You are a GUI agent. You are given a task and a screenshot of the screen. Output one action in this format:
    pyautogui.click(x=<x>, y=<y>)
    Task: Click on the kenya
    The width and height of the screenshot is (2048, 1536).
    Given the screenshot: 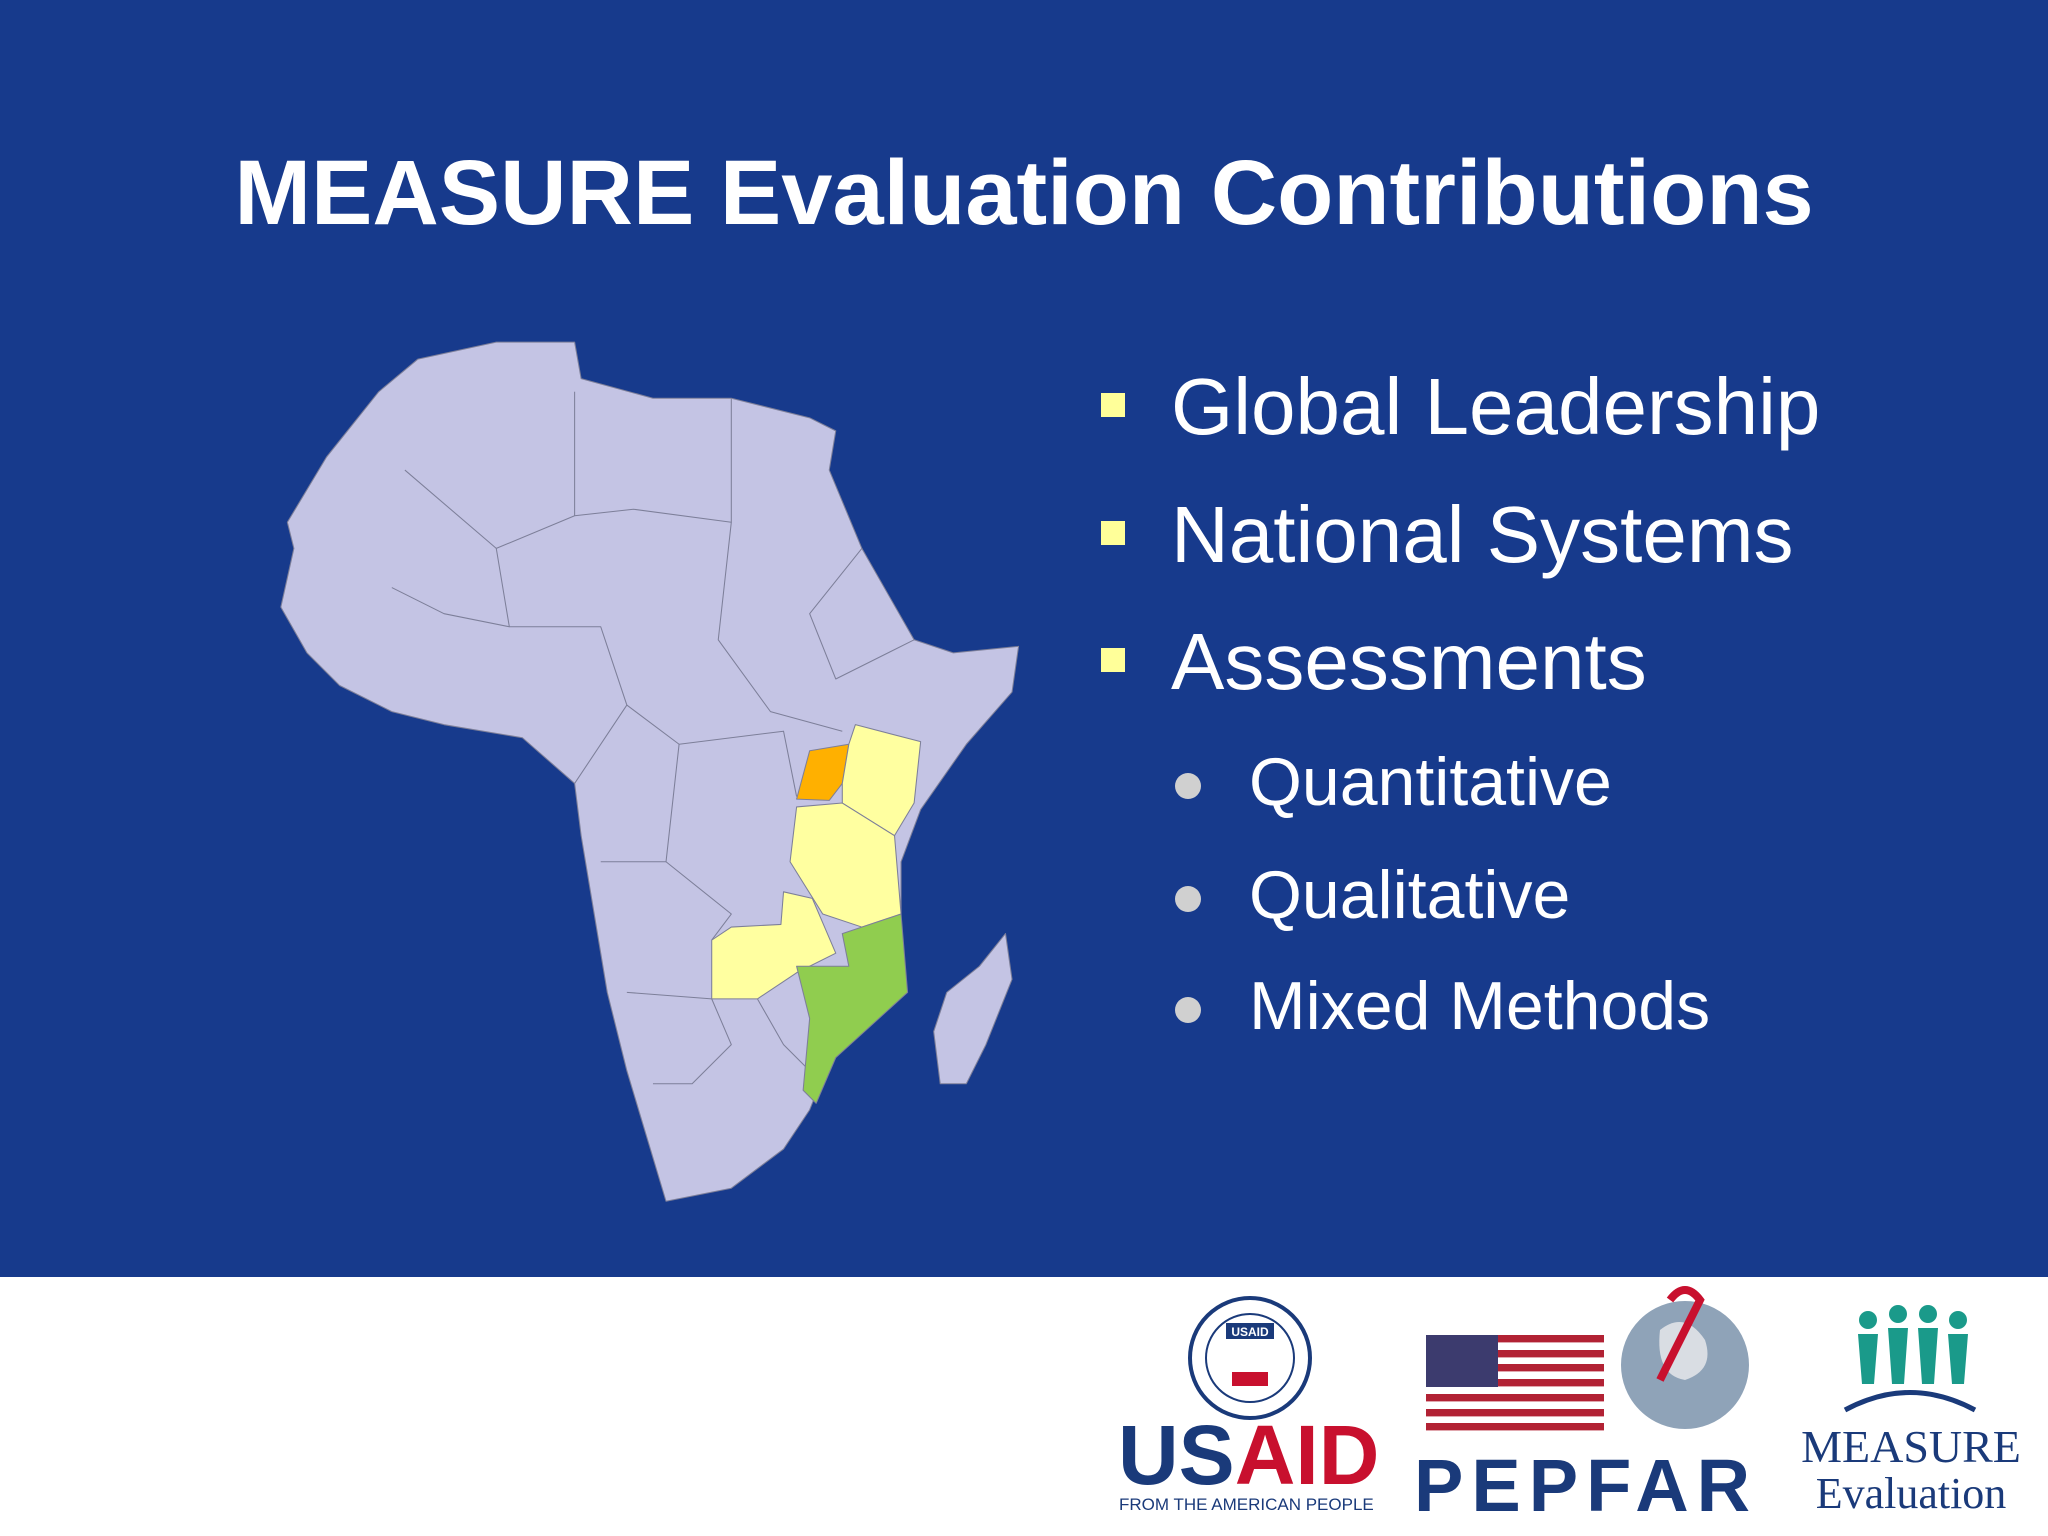 What is the action you would take?
    pyautogui.click(x=881, y=780)
    